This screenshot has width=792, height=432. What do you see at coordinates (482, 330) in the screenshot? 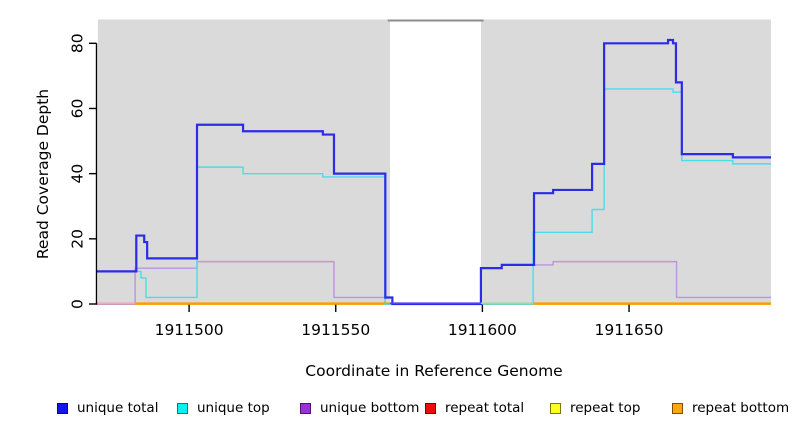
I see `x-tick-label: 1911600` at bounding box center [482, 330].